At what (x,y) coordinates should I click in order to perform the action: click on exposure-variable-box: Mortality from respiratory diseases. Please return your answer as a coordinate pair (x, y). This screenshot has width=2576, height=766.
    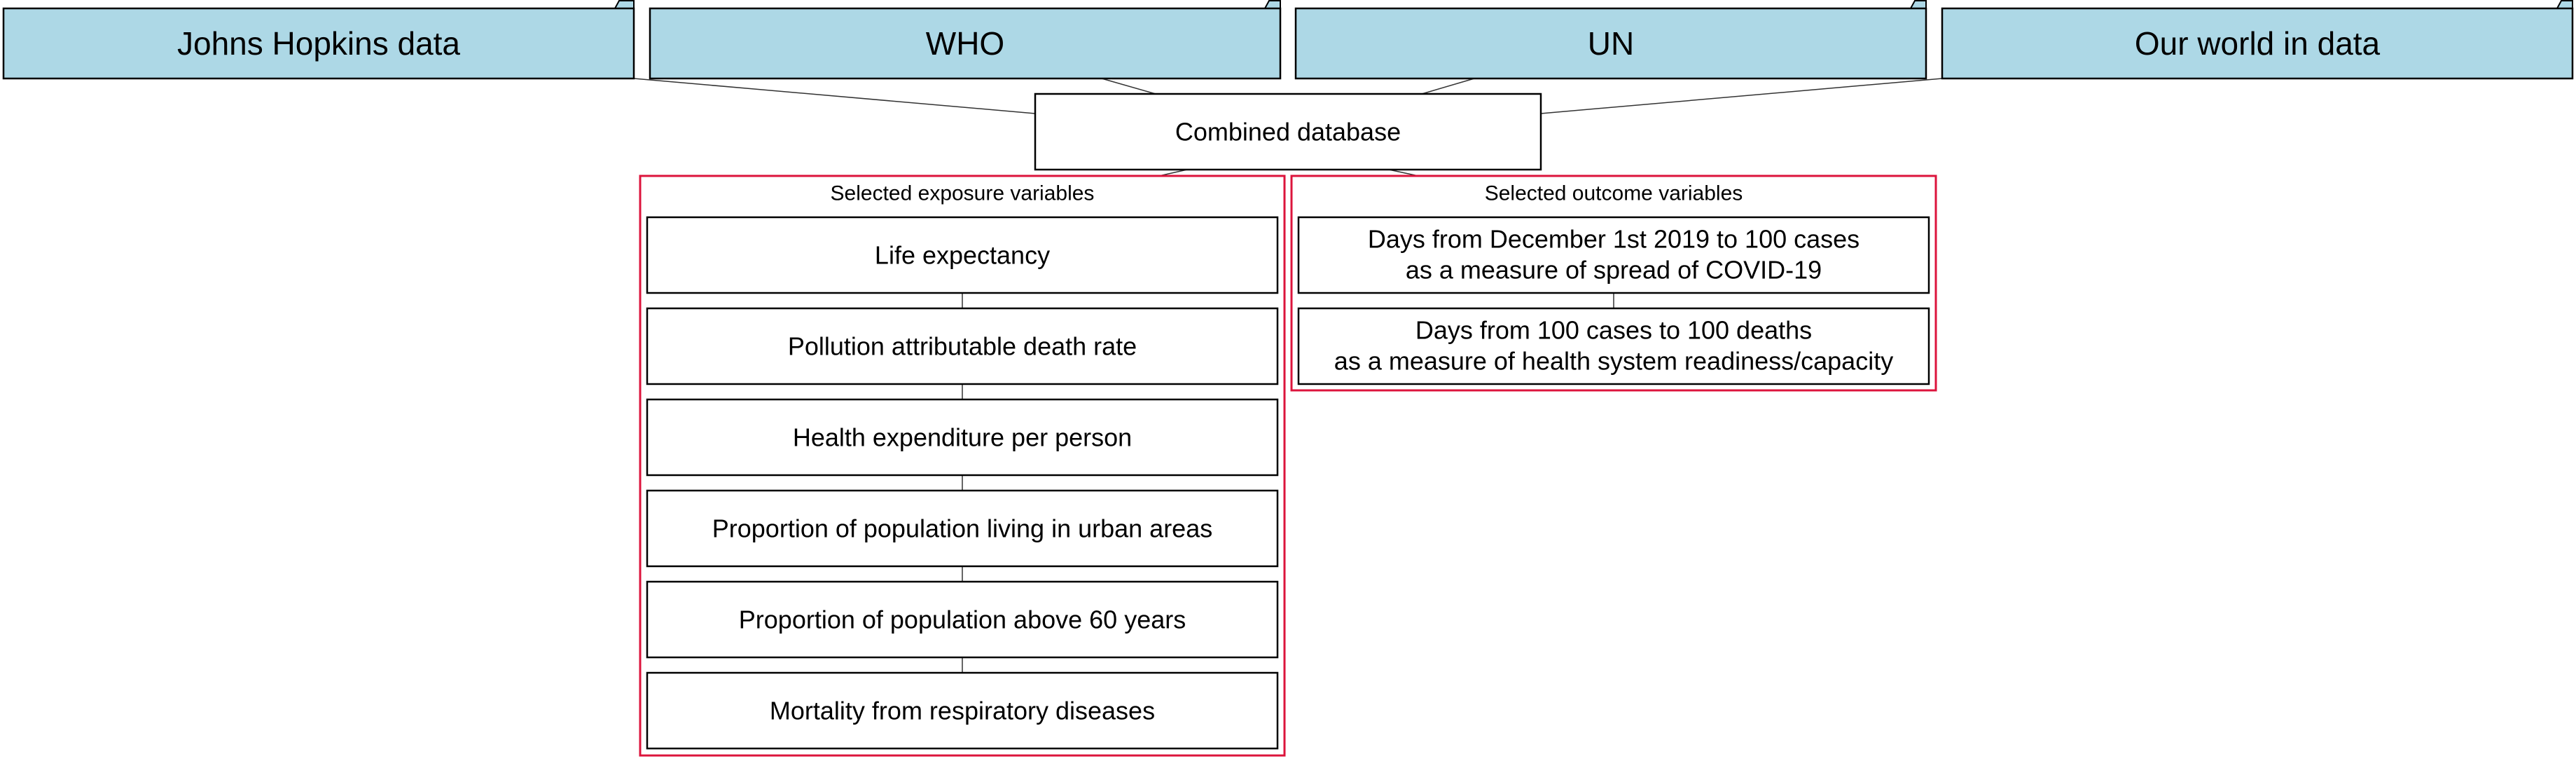
    Looking at the image, I should click on (963, 710).